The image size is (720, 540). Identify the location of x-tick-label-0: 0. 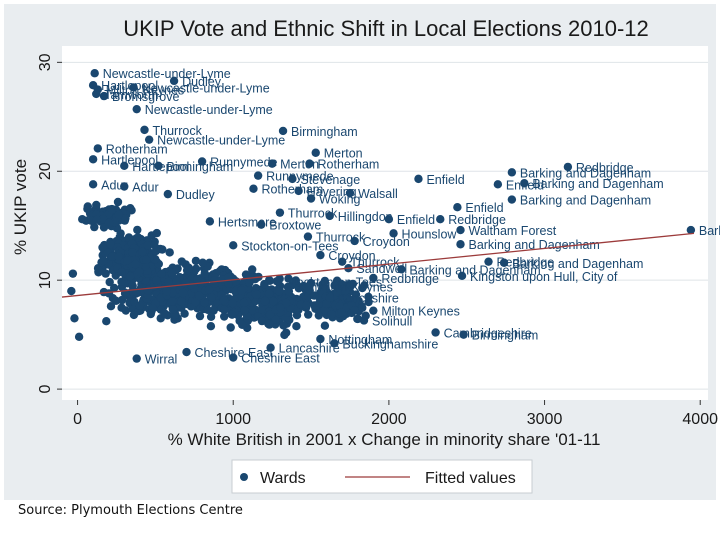
(77, 419).